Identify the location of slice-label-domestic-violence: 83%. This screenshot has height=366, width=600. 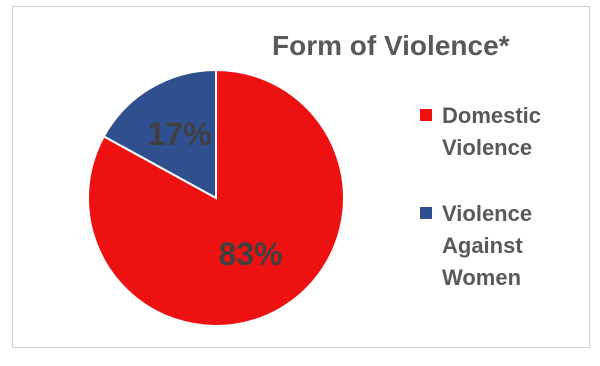
(251, 254).